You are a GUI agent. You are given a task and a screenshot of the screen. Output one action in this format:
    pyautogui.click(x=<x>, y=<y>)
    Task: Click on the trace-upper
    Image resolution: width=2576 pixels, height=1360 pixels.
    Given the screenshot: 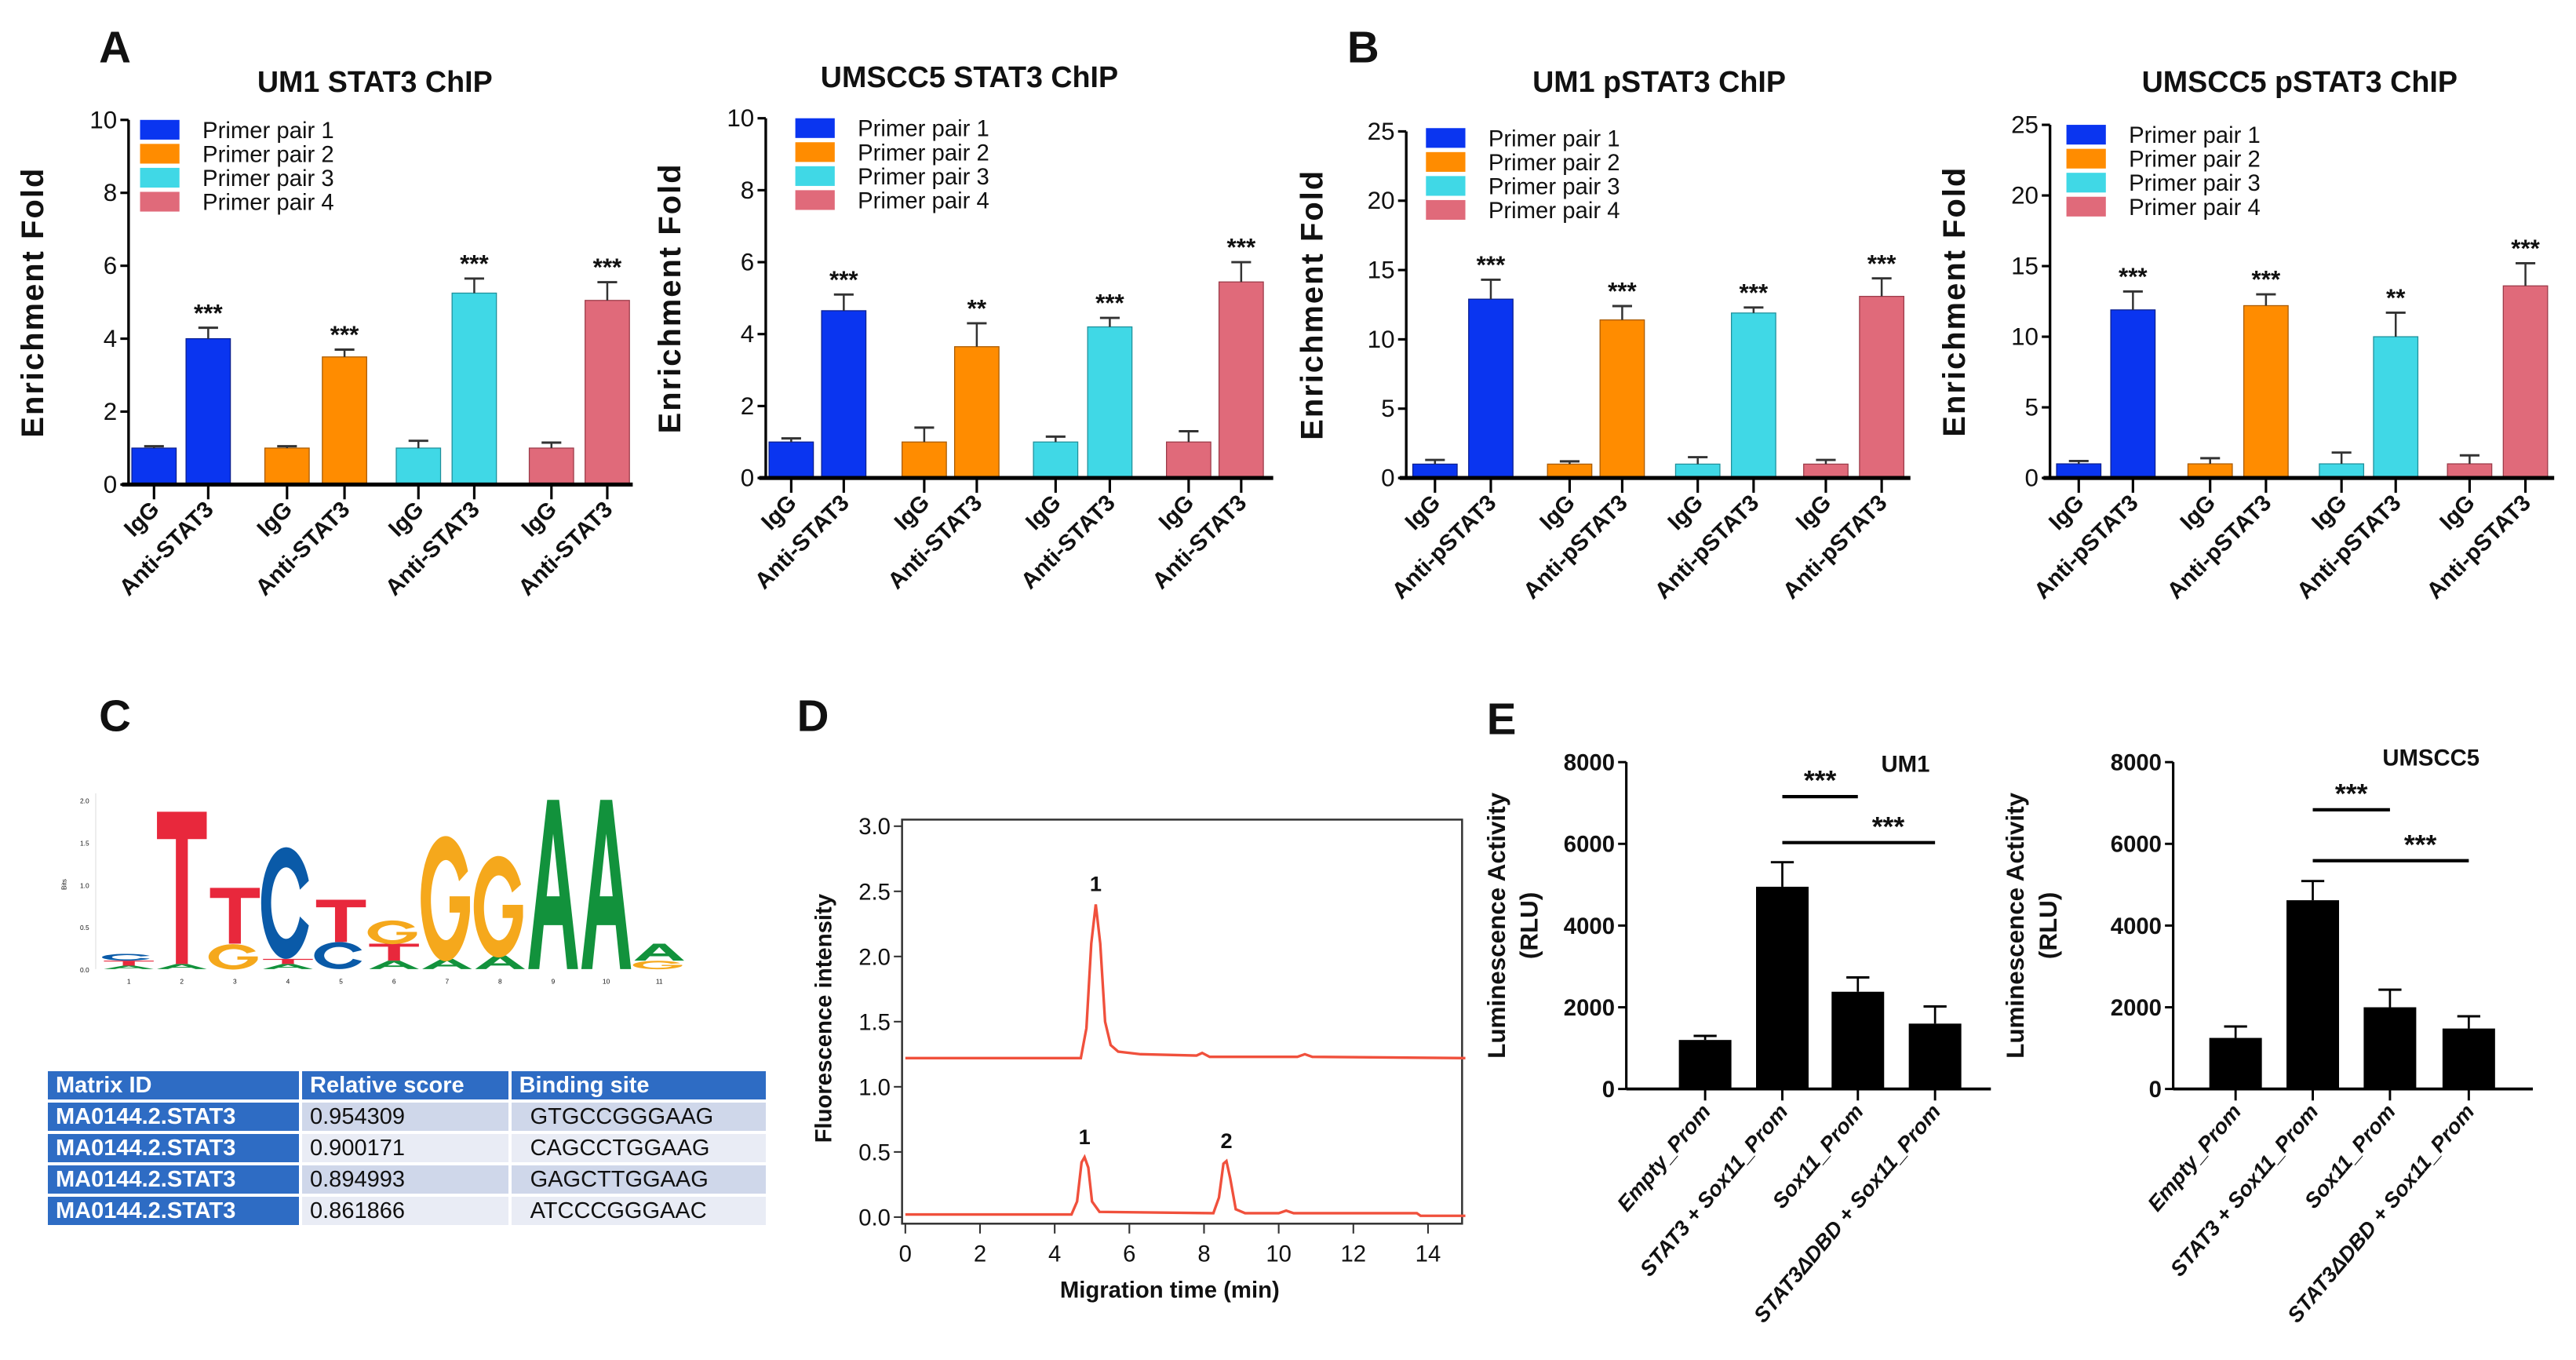 What is the action you would take?
    pyautogui.click(x=1185, y=982)
    